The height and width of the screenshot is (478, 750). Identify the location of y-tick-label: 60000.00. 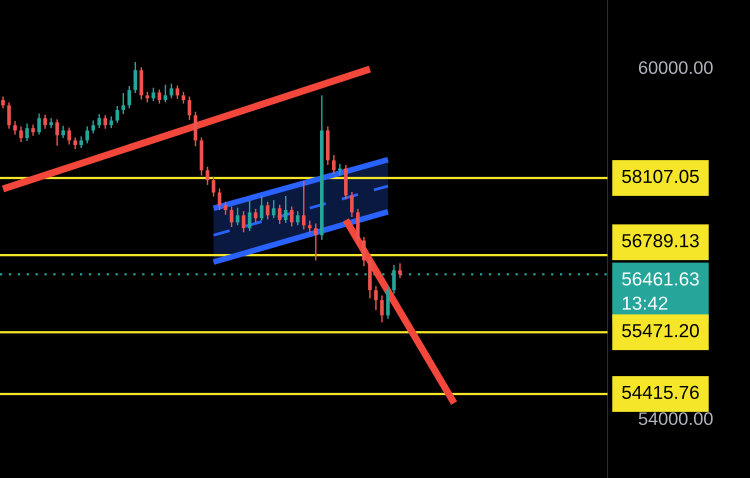
(675, 67).